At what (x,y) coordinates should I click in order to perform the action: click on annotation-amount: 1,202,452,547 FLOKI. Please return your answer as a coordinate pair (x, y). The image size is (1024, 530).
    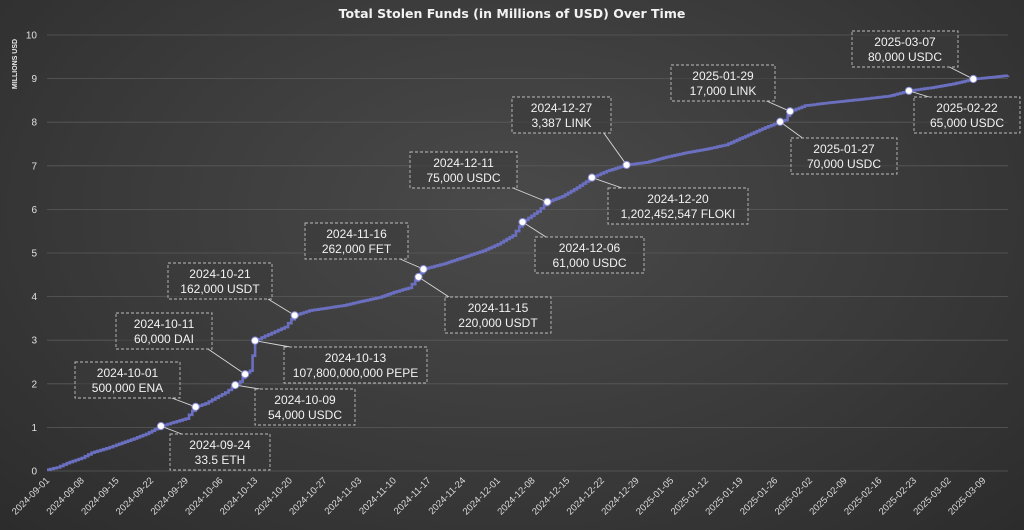
    Looking at the image, I should click on (678, 214).